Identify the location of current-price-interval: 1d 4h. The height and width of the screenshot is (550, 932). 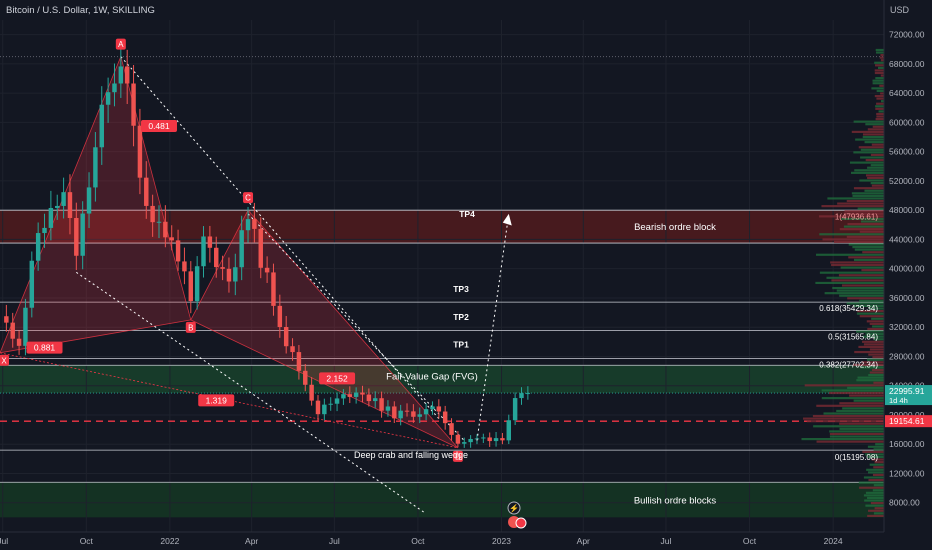
(898, 400).